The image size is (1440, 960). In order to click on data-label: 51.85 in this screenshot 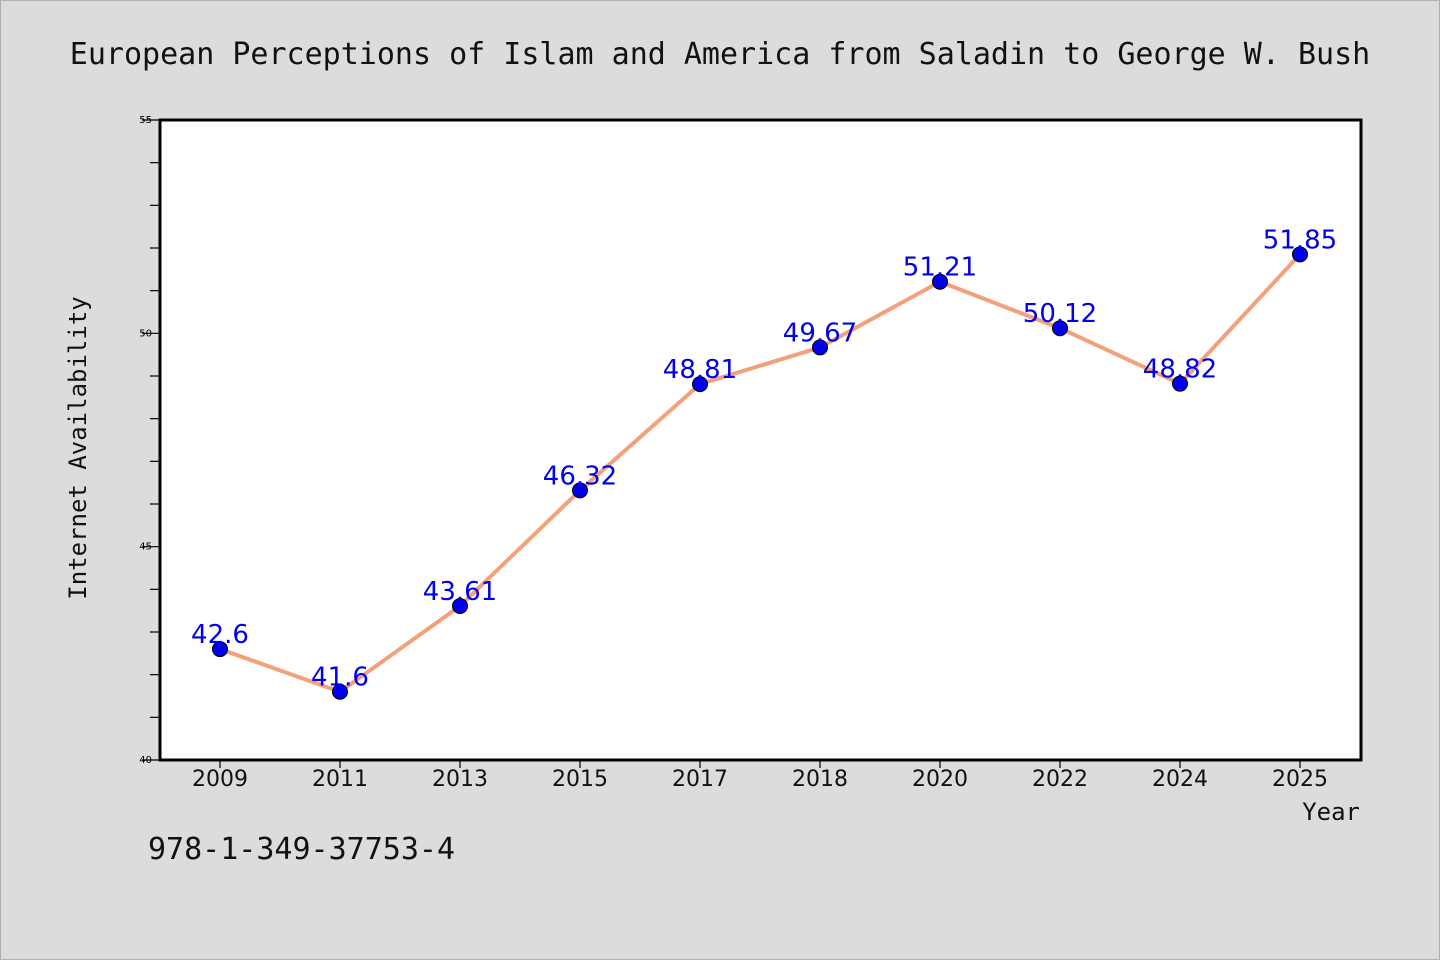, I will do `click(1300, 240)`.